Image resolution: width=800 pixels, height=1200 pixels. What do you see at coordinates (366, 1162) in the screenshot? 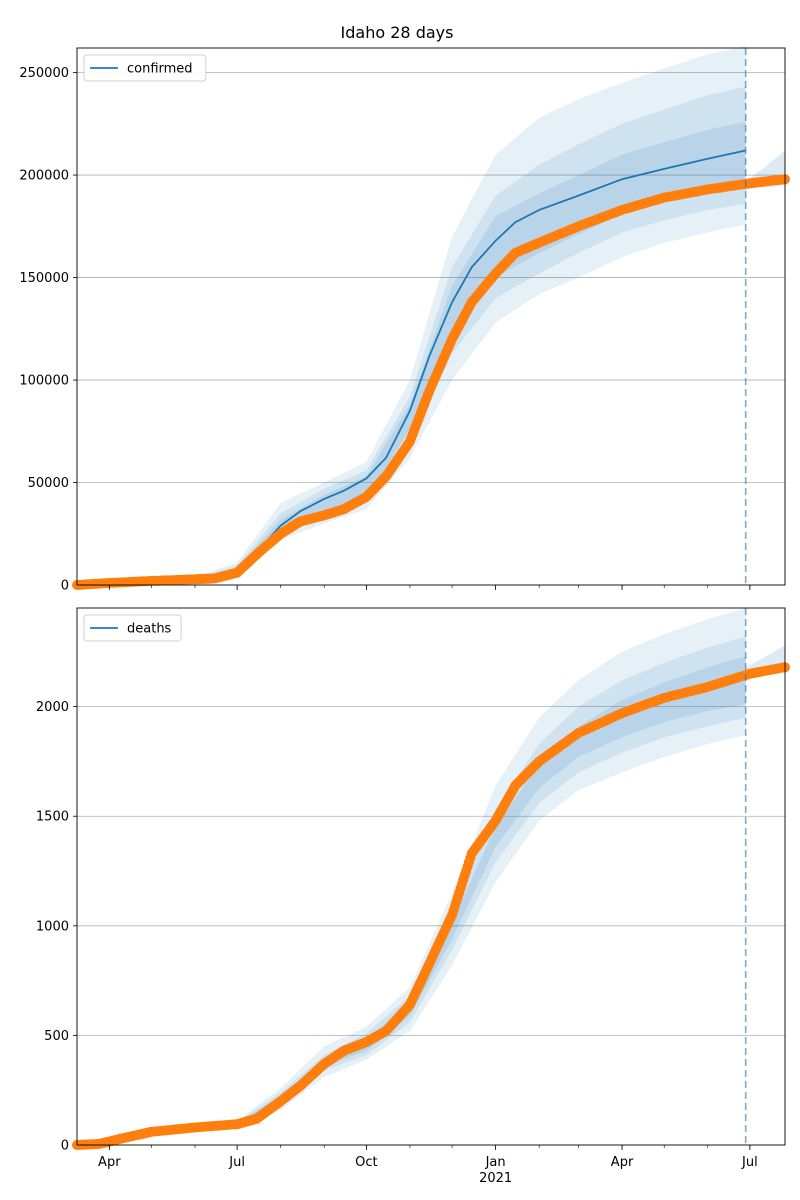
I see `x-tick-label: Oct` at bounding box center [366, 1162].